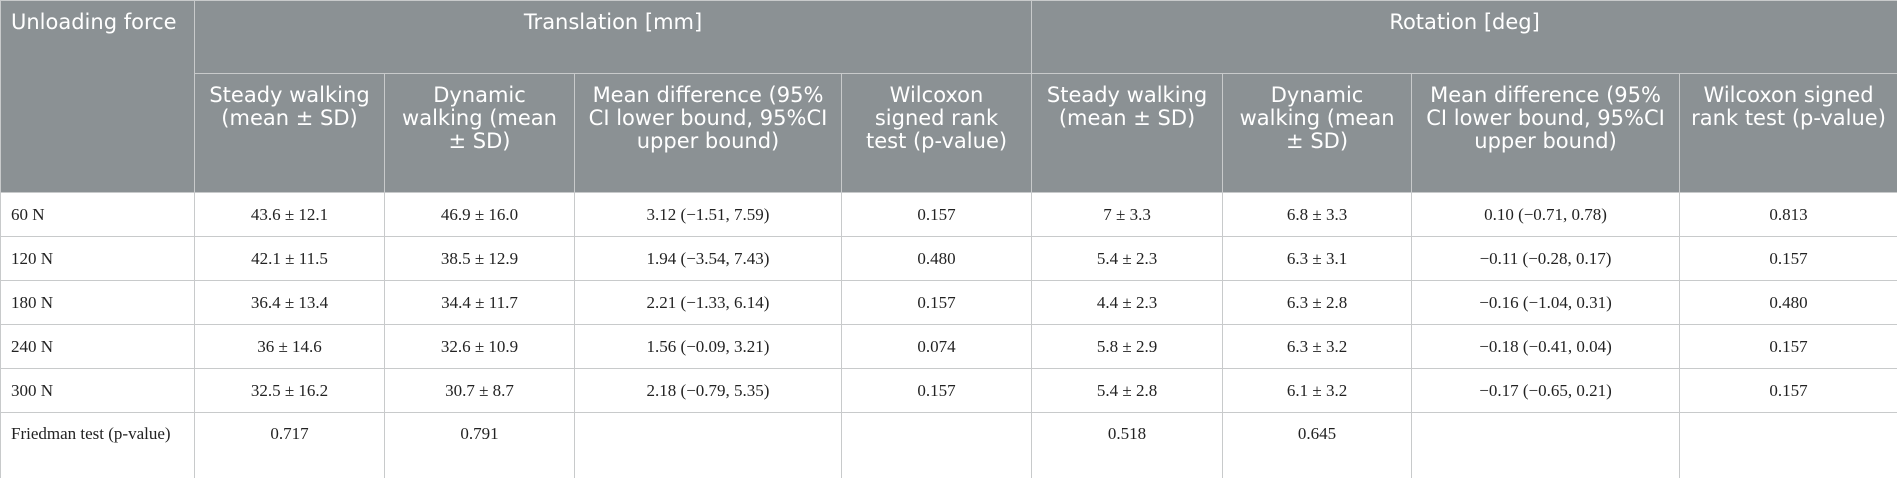  I want to click on table-cell: 7 ± 3.3, so click(1127, 214).